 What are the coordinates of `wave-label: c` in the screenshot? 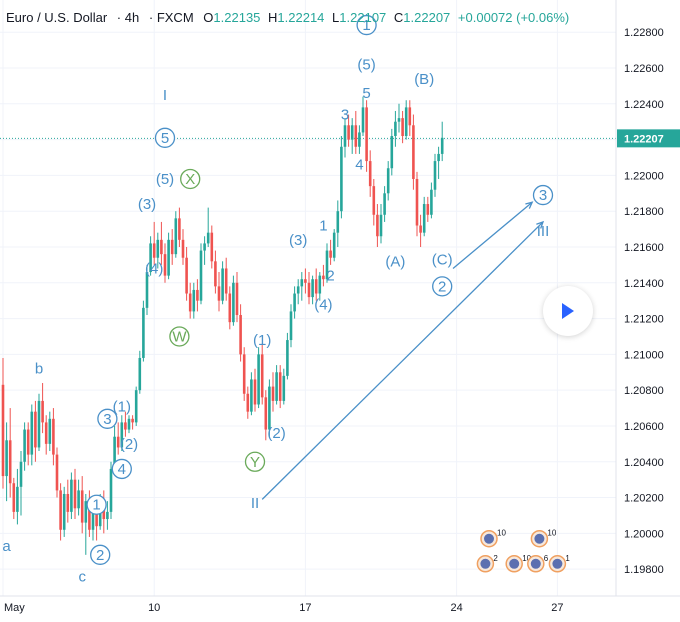 It's located at (82, 576).